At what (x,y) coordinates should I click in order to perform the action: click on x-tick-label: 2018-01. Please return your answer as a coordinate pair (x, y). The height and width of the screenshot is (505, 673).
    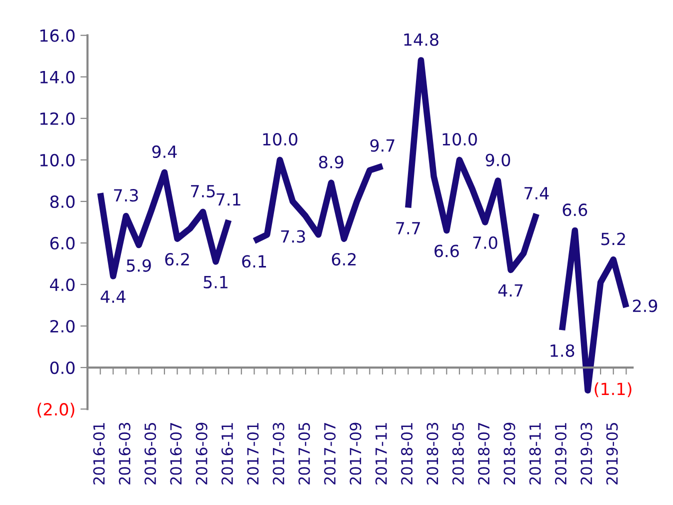
    Looking at the image, I should click on (407, 453).